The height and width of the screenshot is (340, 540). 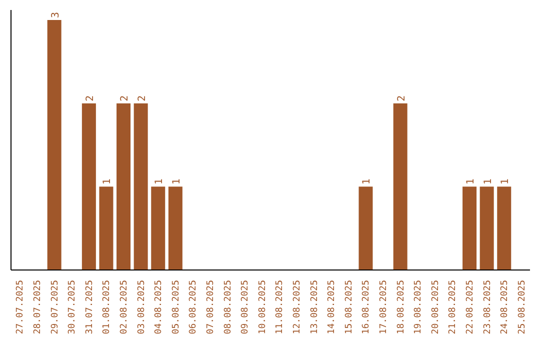 I want to click on x-tick-label: 08.08.2025, so click(x=228, y=307).